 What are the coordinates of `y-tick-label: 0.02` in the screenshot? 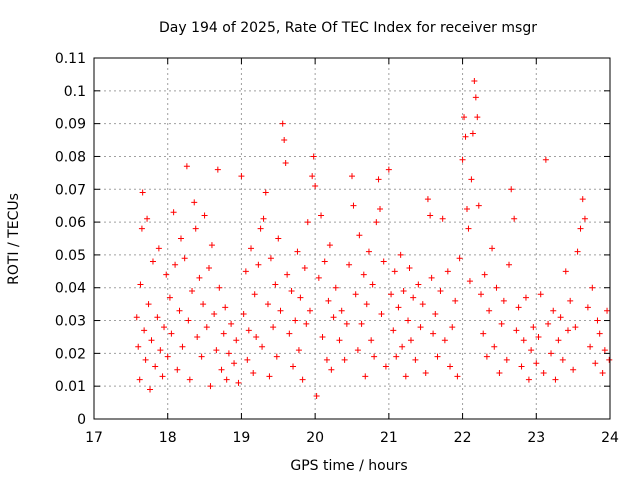 It's located at (70, 354).